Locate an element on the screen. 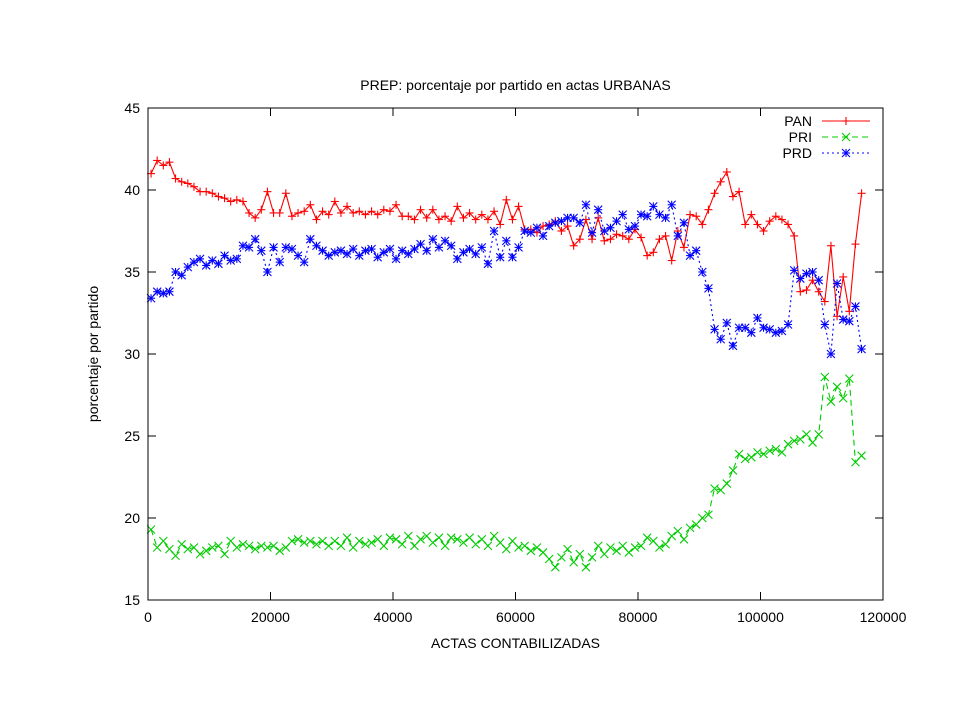  x-tick-label: 20000 is located at coordinates (270, 617).